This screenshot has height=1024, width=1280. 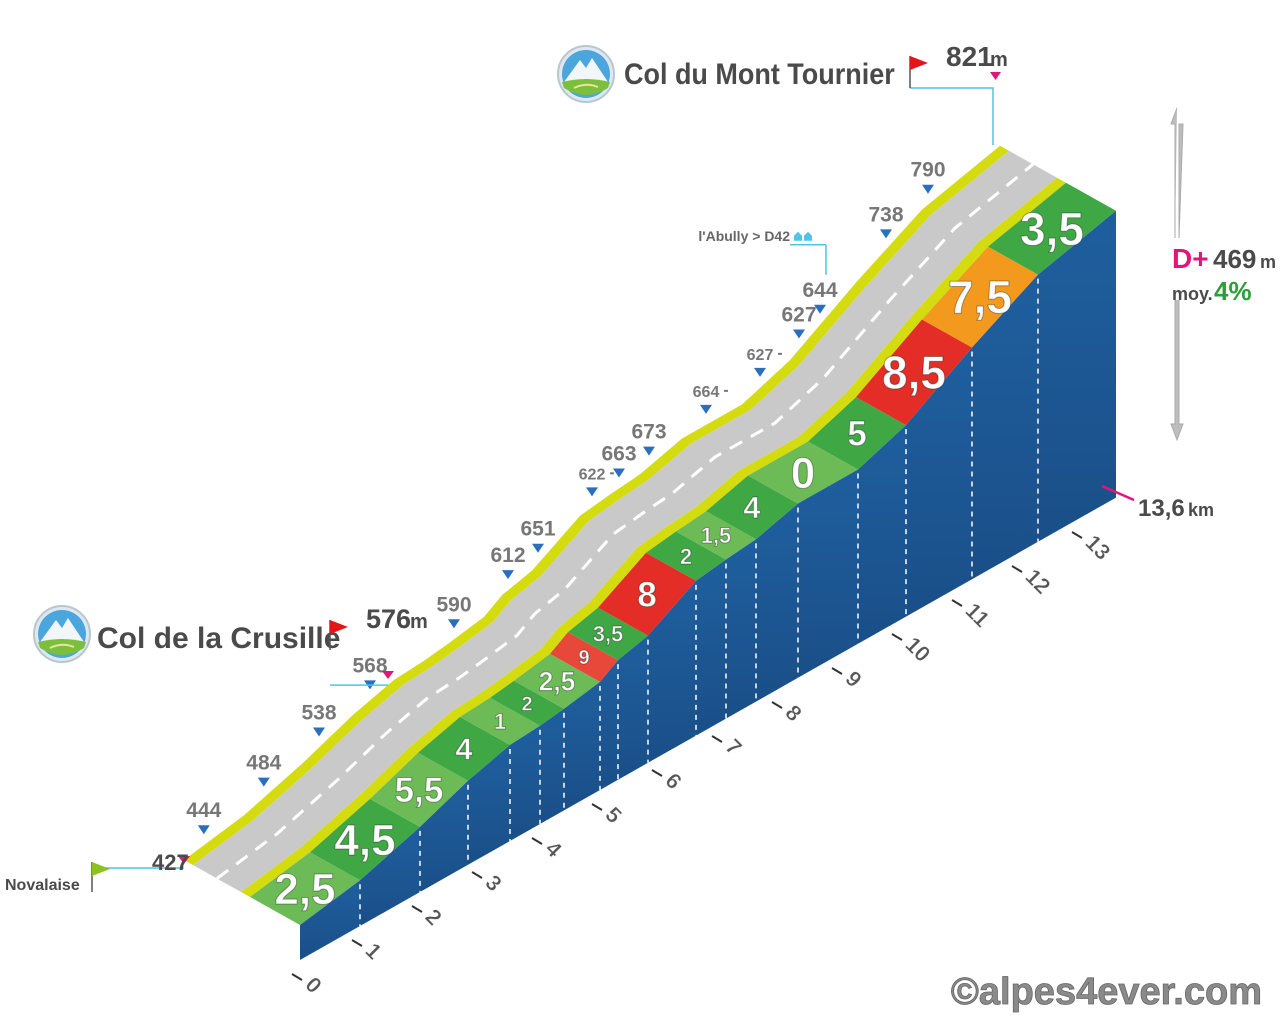 What do you see at coordinates (803, 236) in the screenshot?
I see `house-icon` at bounding box center [803, 236].